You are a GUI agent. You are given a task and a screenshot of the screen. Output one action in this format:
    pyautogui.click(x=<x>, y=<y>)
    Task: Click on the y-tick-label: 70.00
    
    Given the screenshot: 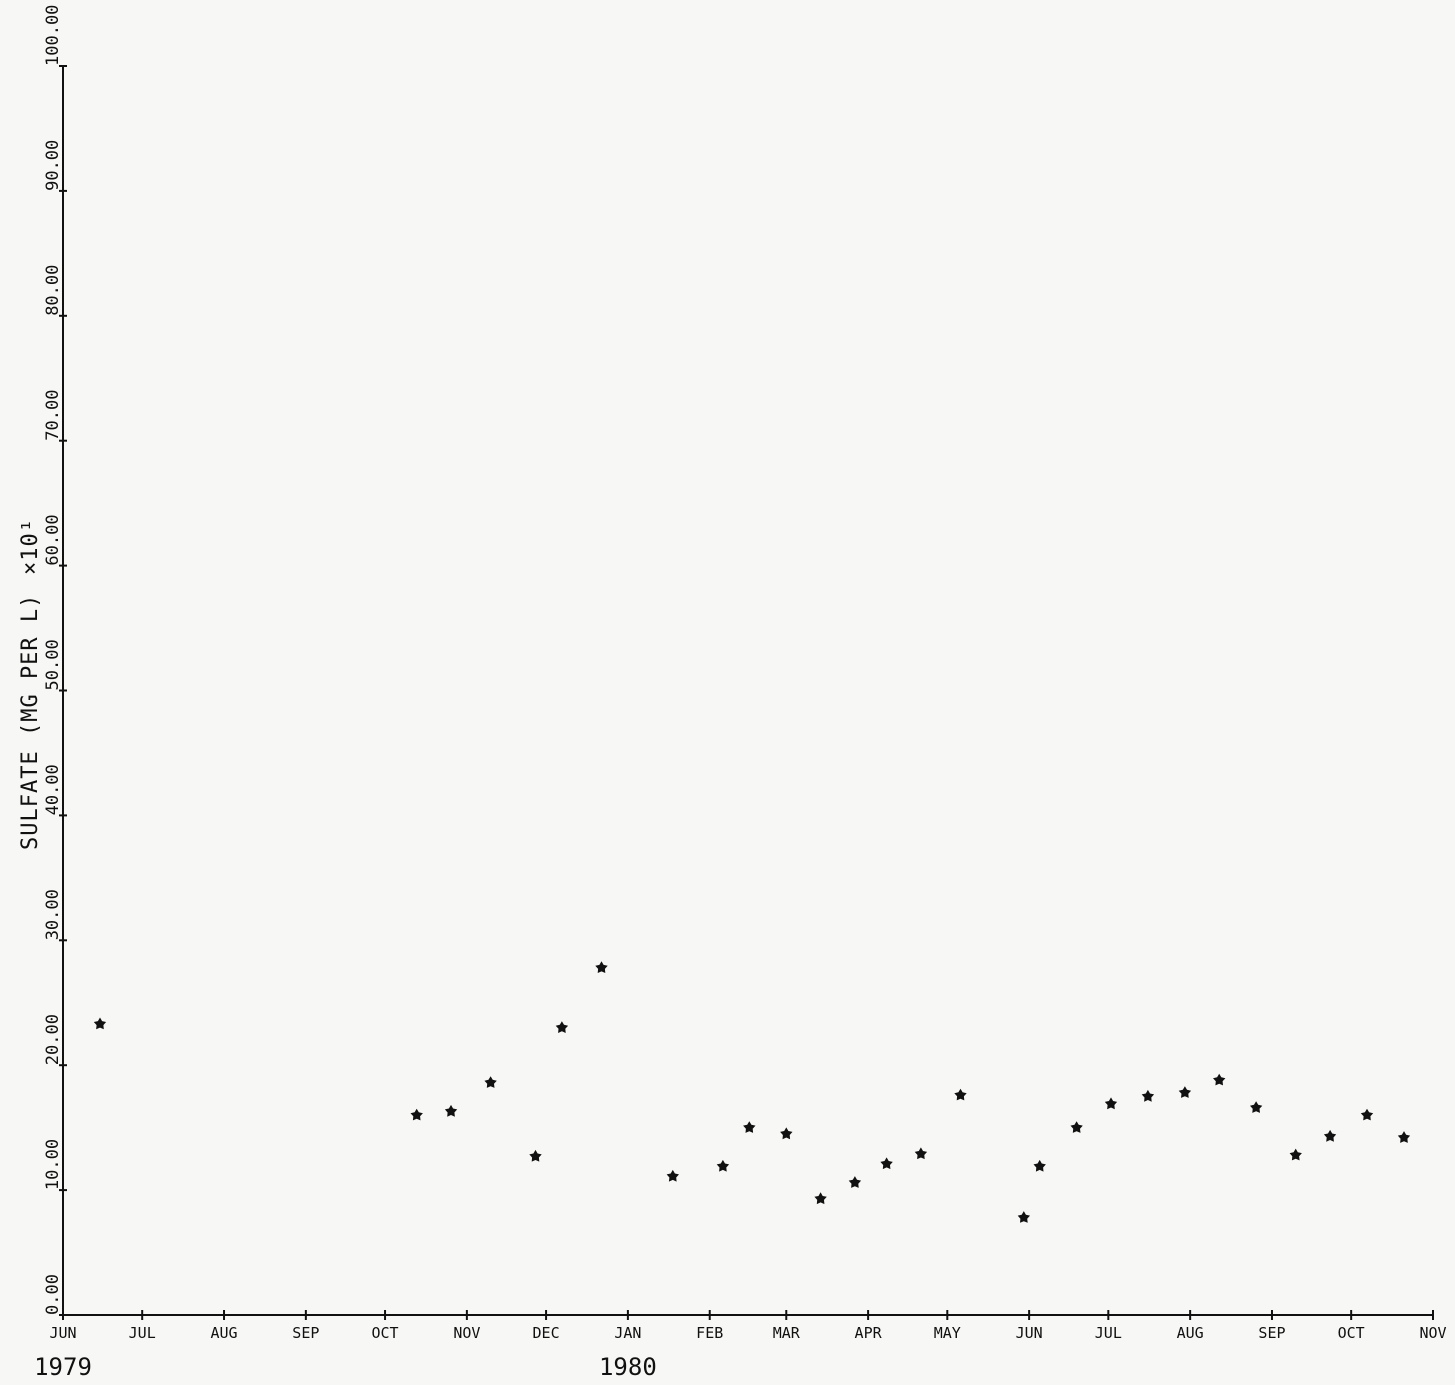 What is the action you would take?
    pyautogui.click(x=53, y=415)
    